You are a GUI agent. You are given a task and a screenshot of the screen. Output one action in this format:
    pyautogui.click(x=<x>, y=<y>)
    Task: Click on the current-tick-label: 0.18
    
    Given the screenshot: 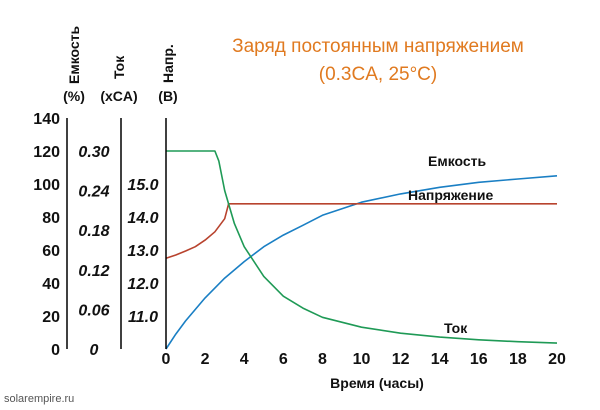 What is the action you would take?
    pyautogui.click(x=93, y=231)
    